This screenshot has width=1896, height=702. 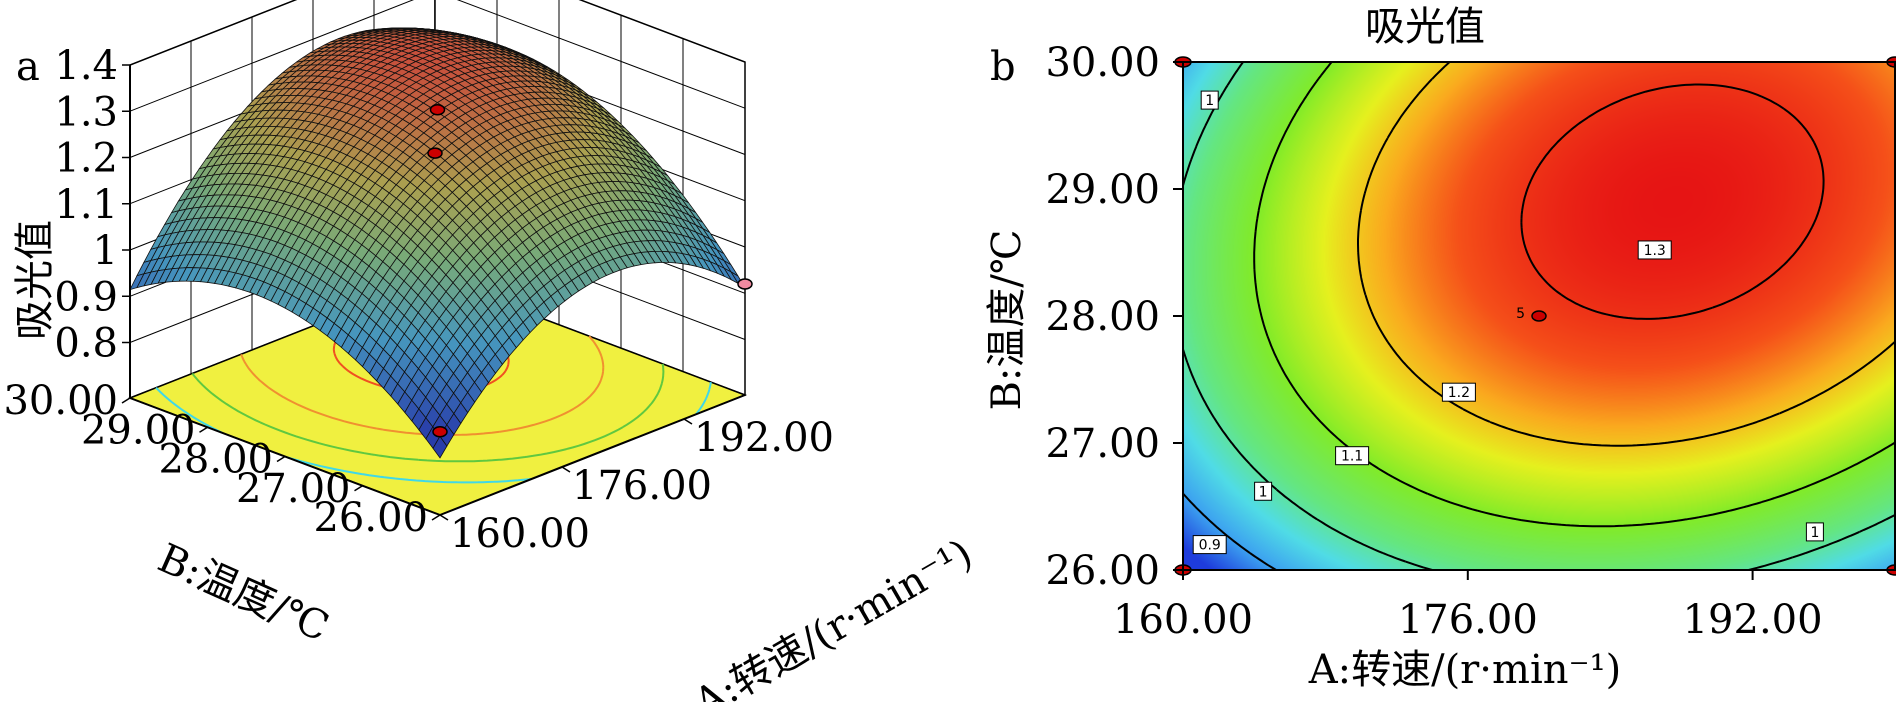 I want to click on contour-x-tick-label: 160.00, so click(x=1183, y=620).